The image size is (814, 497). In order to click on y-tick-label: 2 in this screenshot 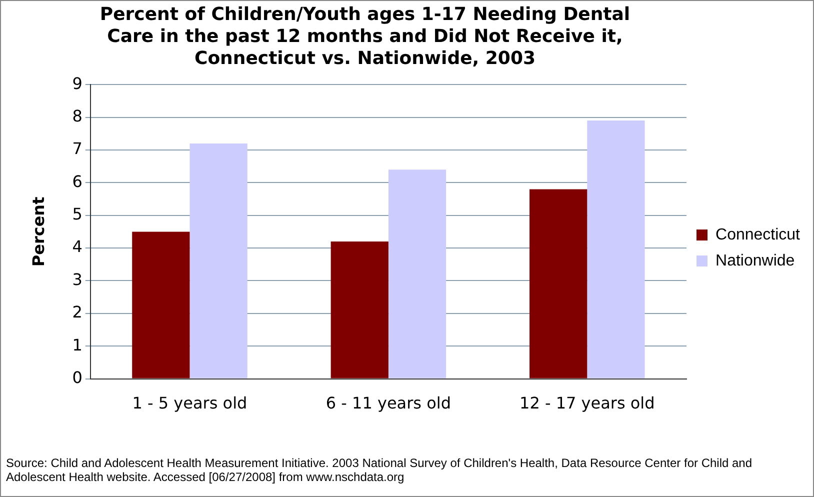, I will do `click(77, 312)`.